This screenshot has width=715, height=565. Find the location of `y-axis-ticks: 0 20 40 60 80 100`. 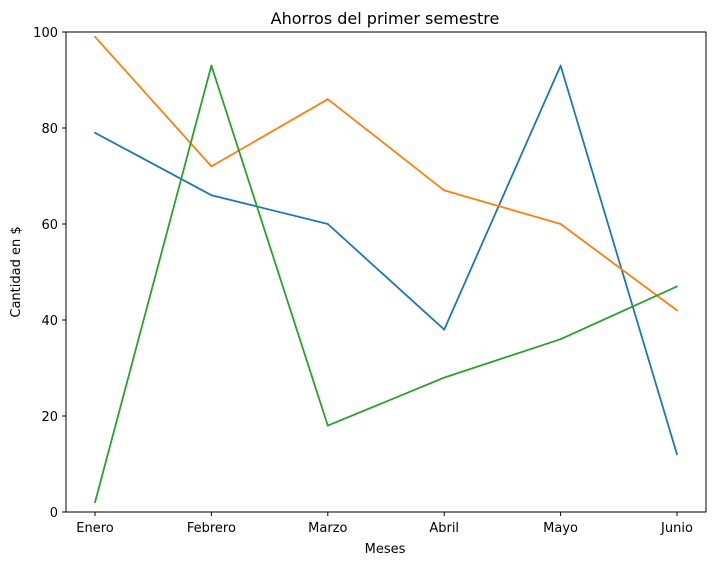

y-axis-ticks: 0 20 40 60 80 100 is located at coordinates (49, 273).